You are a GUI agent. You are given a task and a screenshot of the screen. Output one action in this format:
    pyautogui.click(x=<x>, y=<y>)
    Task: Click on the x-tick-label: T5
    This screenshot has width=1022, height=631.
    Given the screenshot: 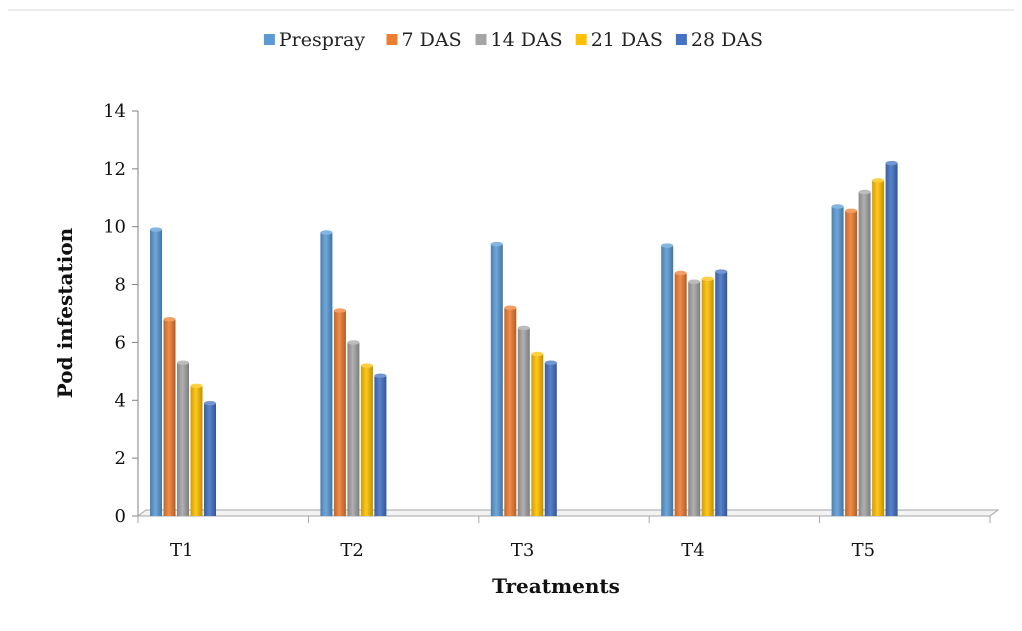 What is the action you would take?
    pyautogui.click(x=863, y=550)
    